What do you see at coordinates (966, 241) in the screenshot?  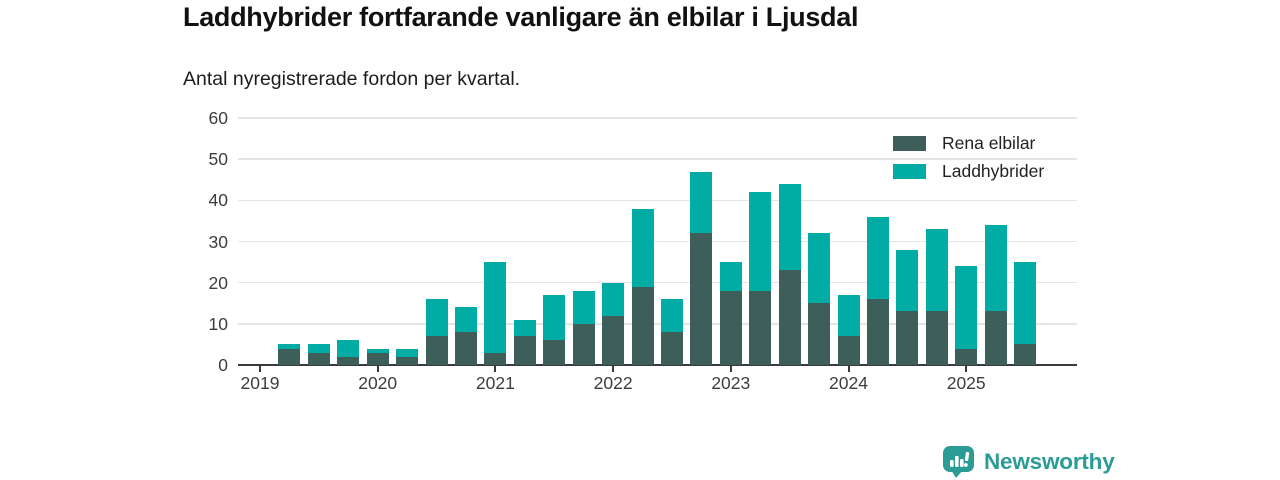 I see `bar-2025-q1` at bounding box center [966, 241].